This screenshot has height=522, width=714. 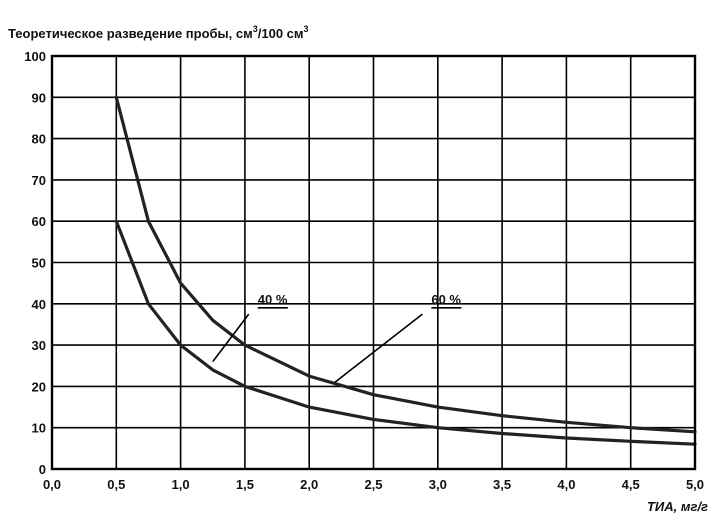 I want to click on x-tick-label: 2,5, so click(x=373, y=484).